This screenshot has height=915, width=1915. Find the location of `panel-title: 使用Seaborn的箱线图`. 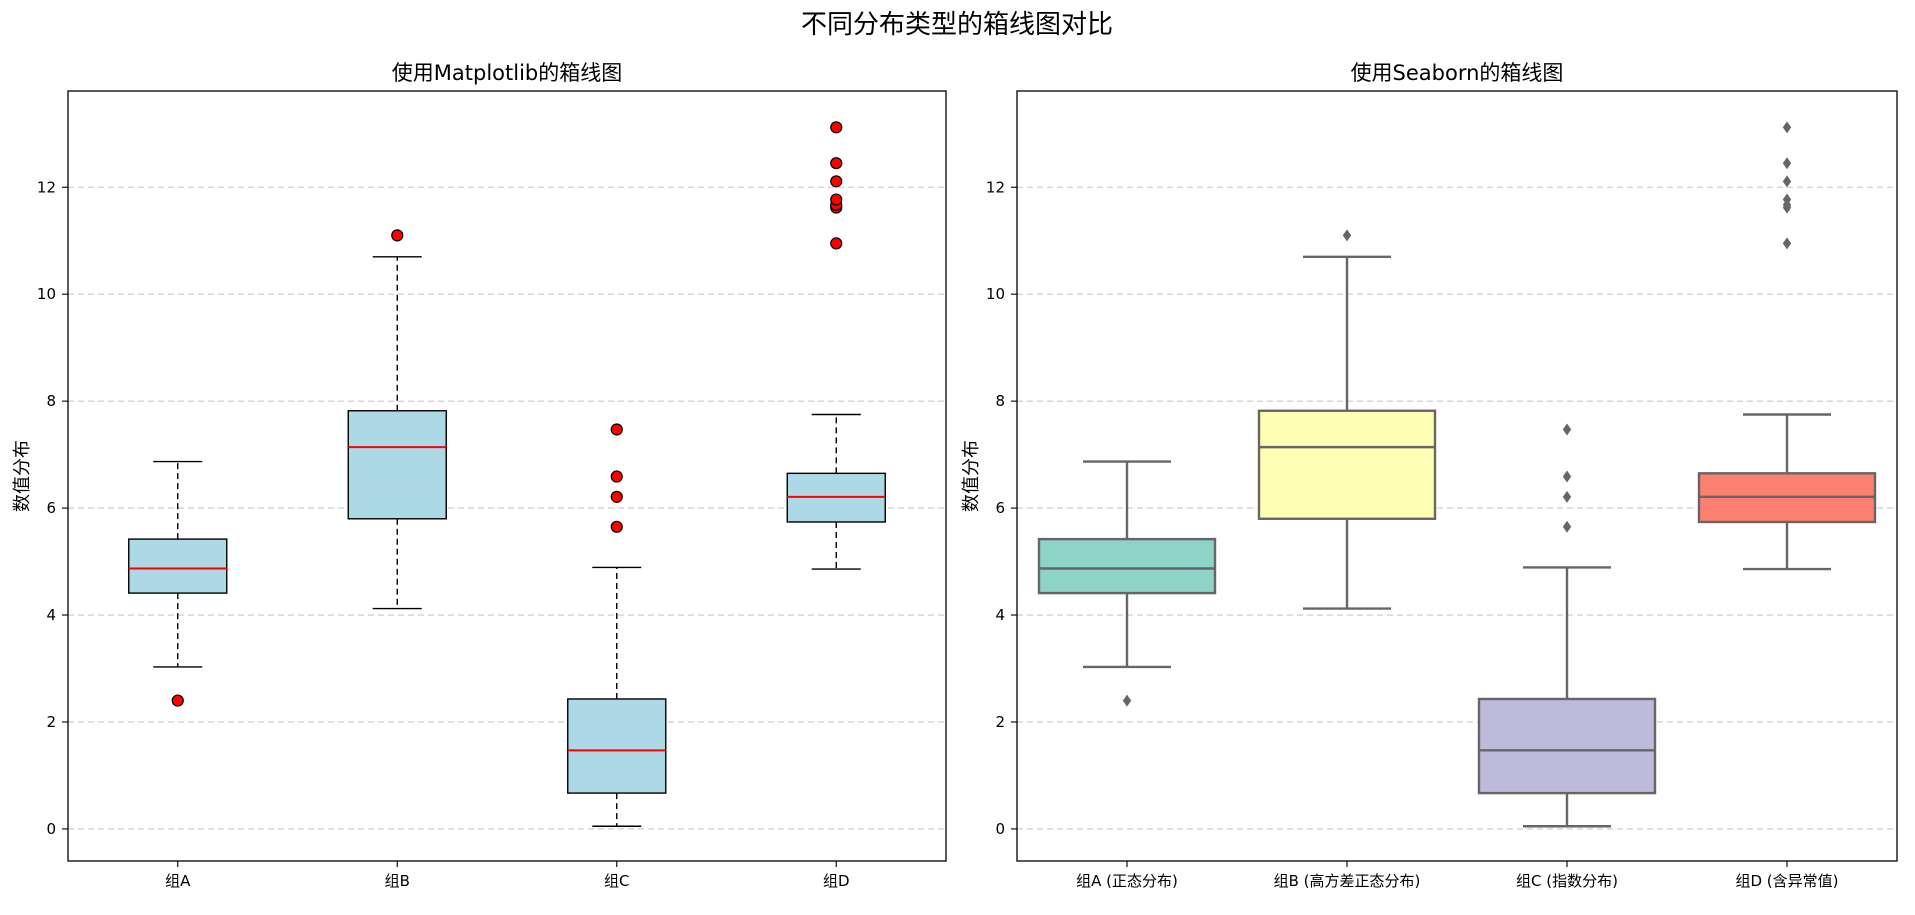

panel-title: 使用Seaborn的箱线图 is located at coordinates (1457, 73).